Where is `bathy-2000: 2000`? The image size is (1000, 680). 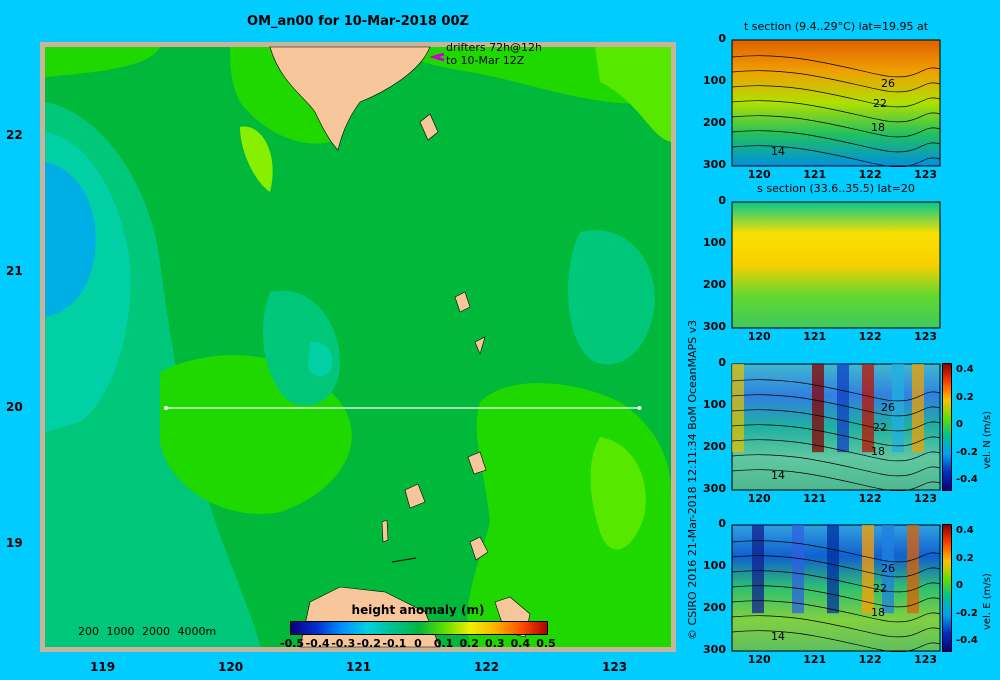
bathy-2000: 2000 is located at coordinates (156, 631).